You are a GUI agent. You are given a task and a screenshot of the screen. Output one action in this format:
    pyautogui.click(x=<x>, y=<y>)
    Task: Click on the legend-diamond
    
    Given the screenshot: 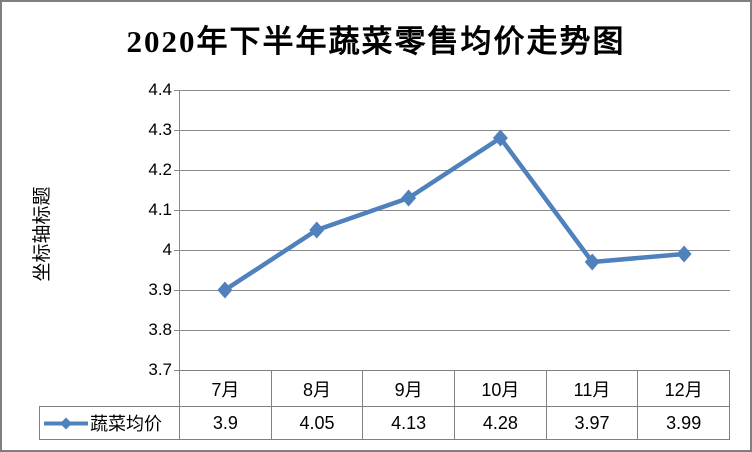 What is the action you would take?
    pyautogui.click(x=66, y=423)
    